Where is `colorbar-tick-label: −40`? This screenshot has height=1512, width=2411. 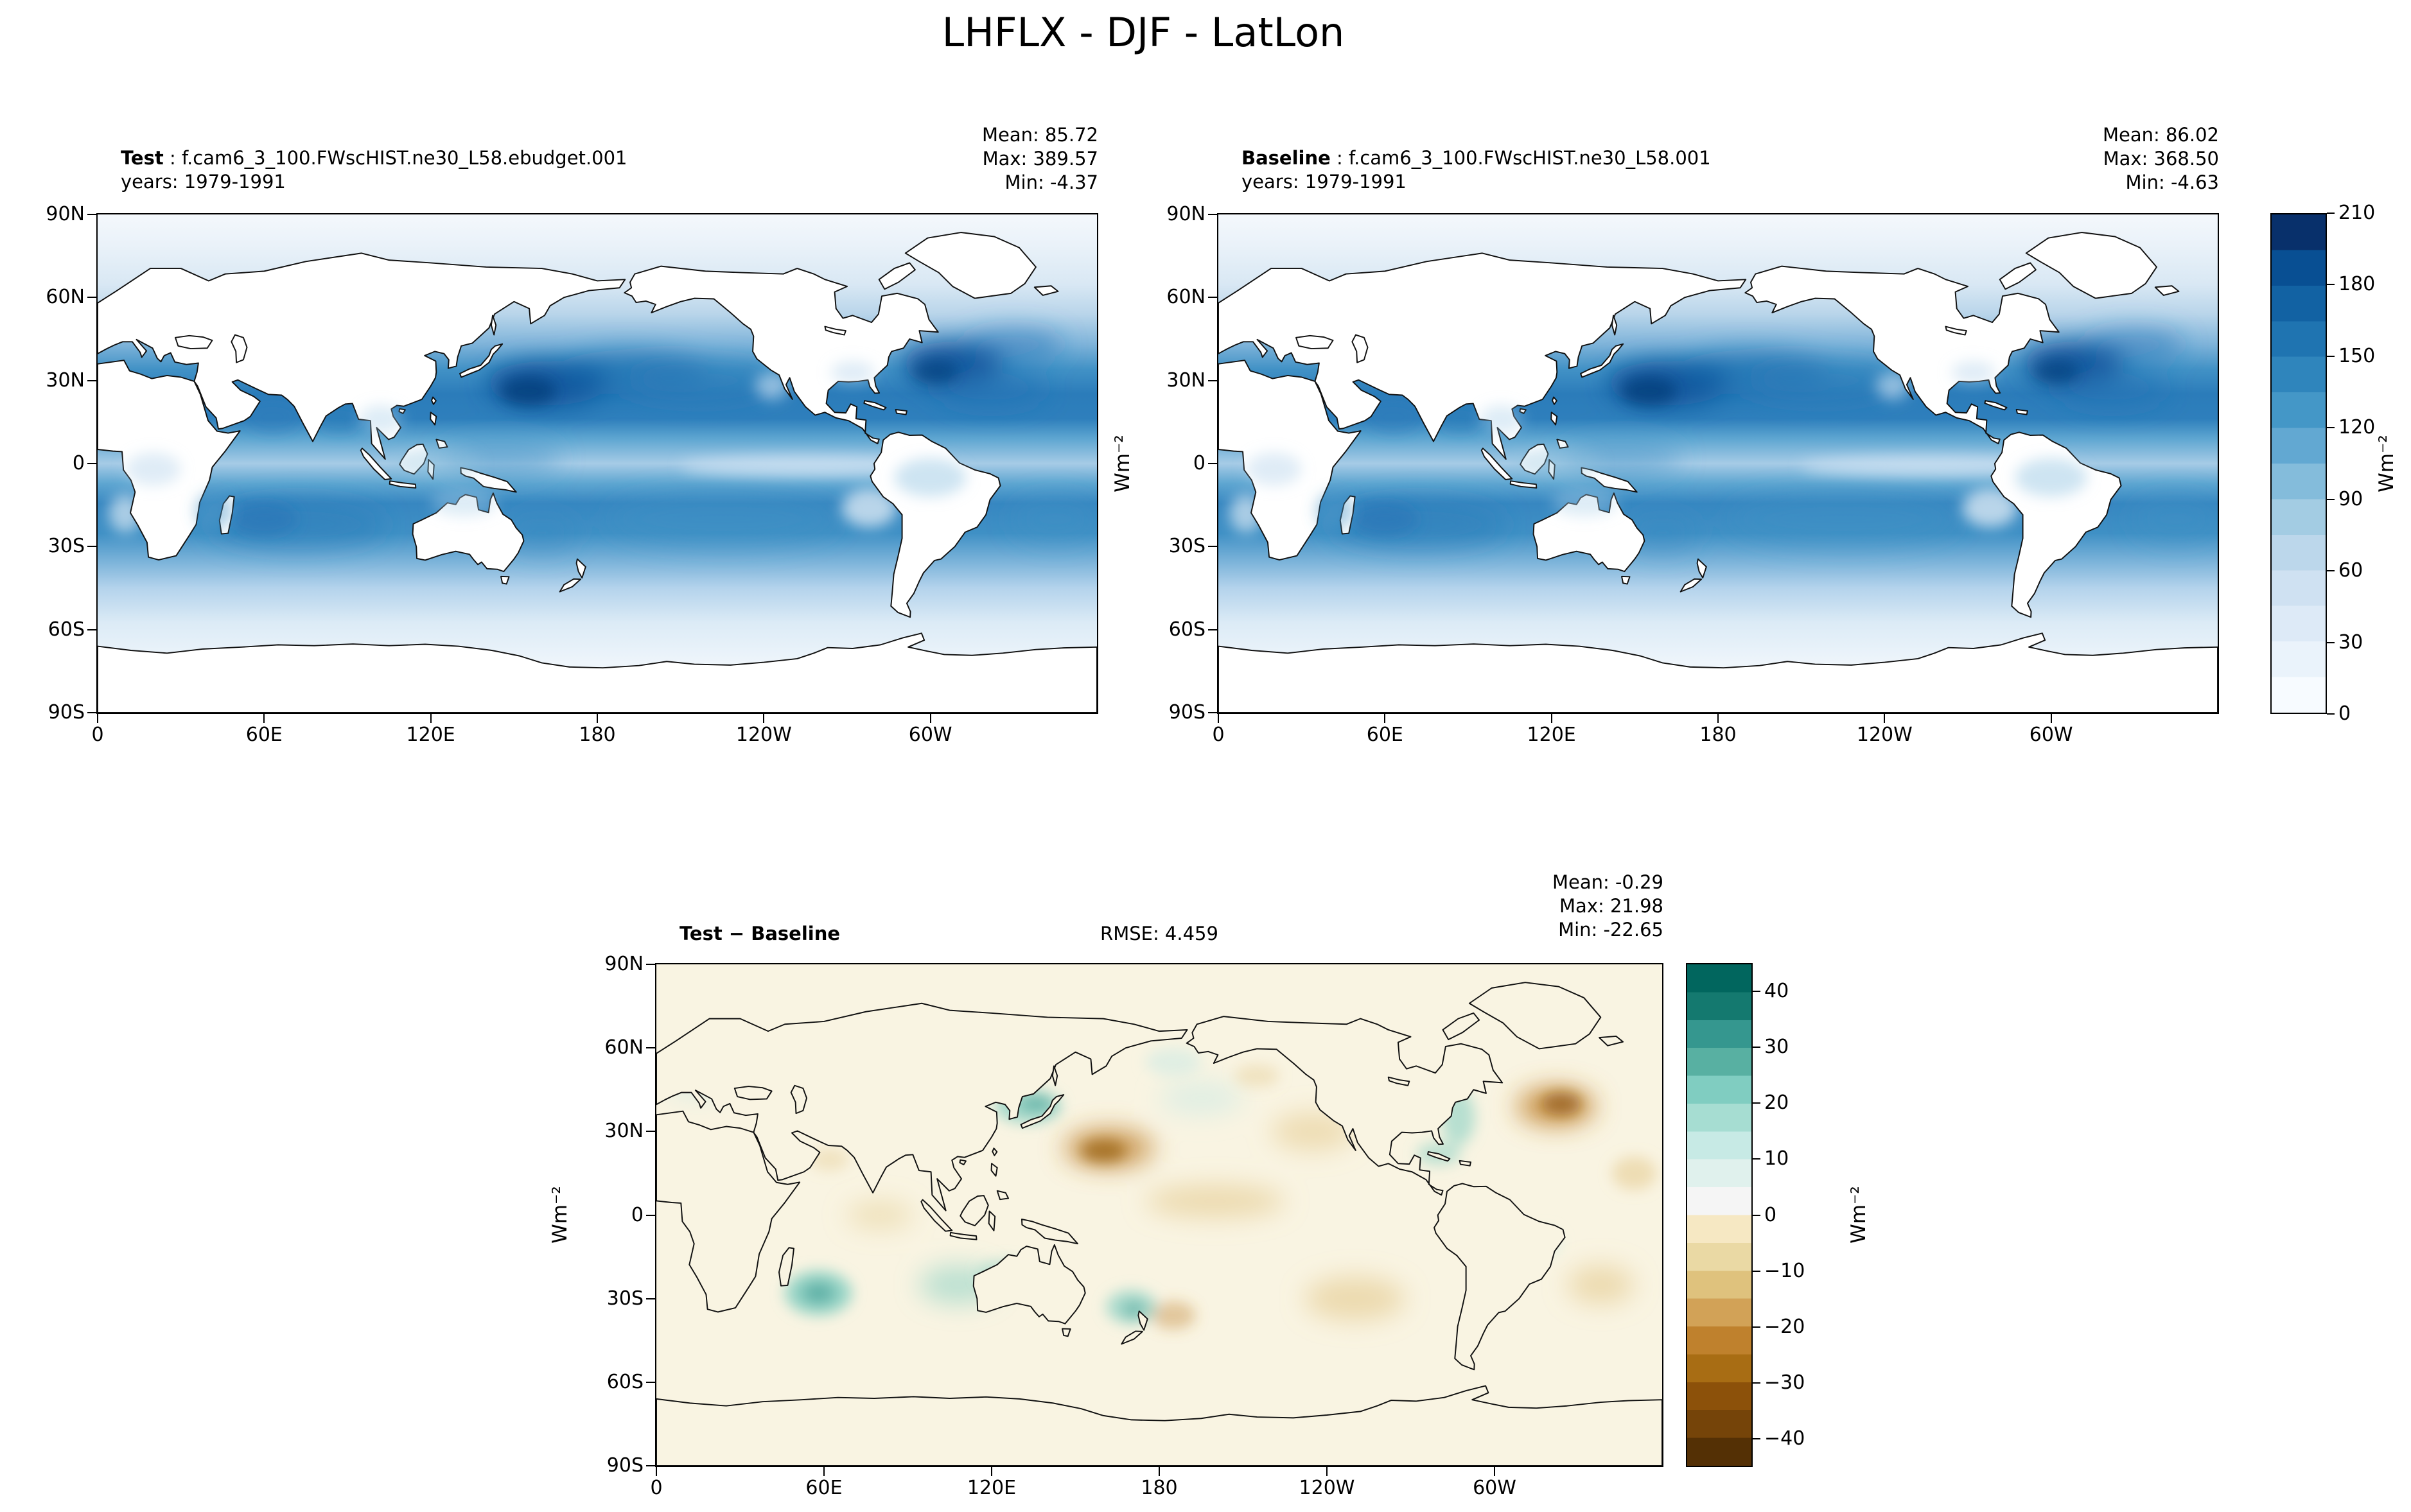 colorbar-tick-label: −40 is located at coordinates (1785, 1438).